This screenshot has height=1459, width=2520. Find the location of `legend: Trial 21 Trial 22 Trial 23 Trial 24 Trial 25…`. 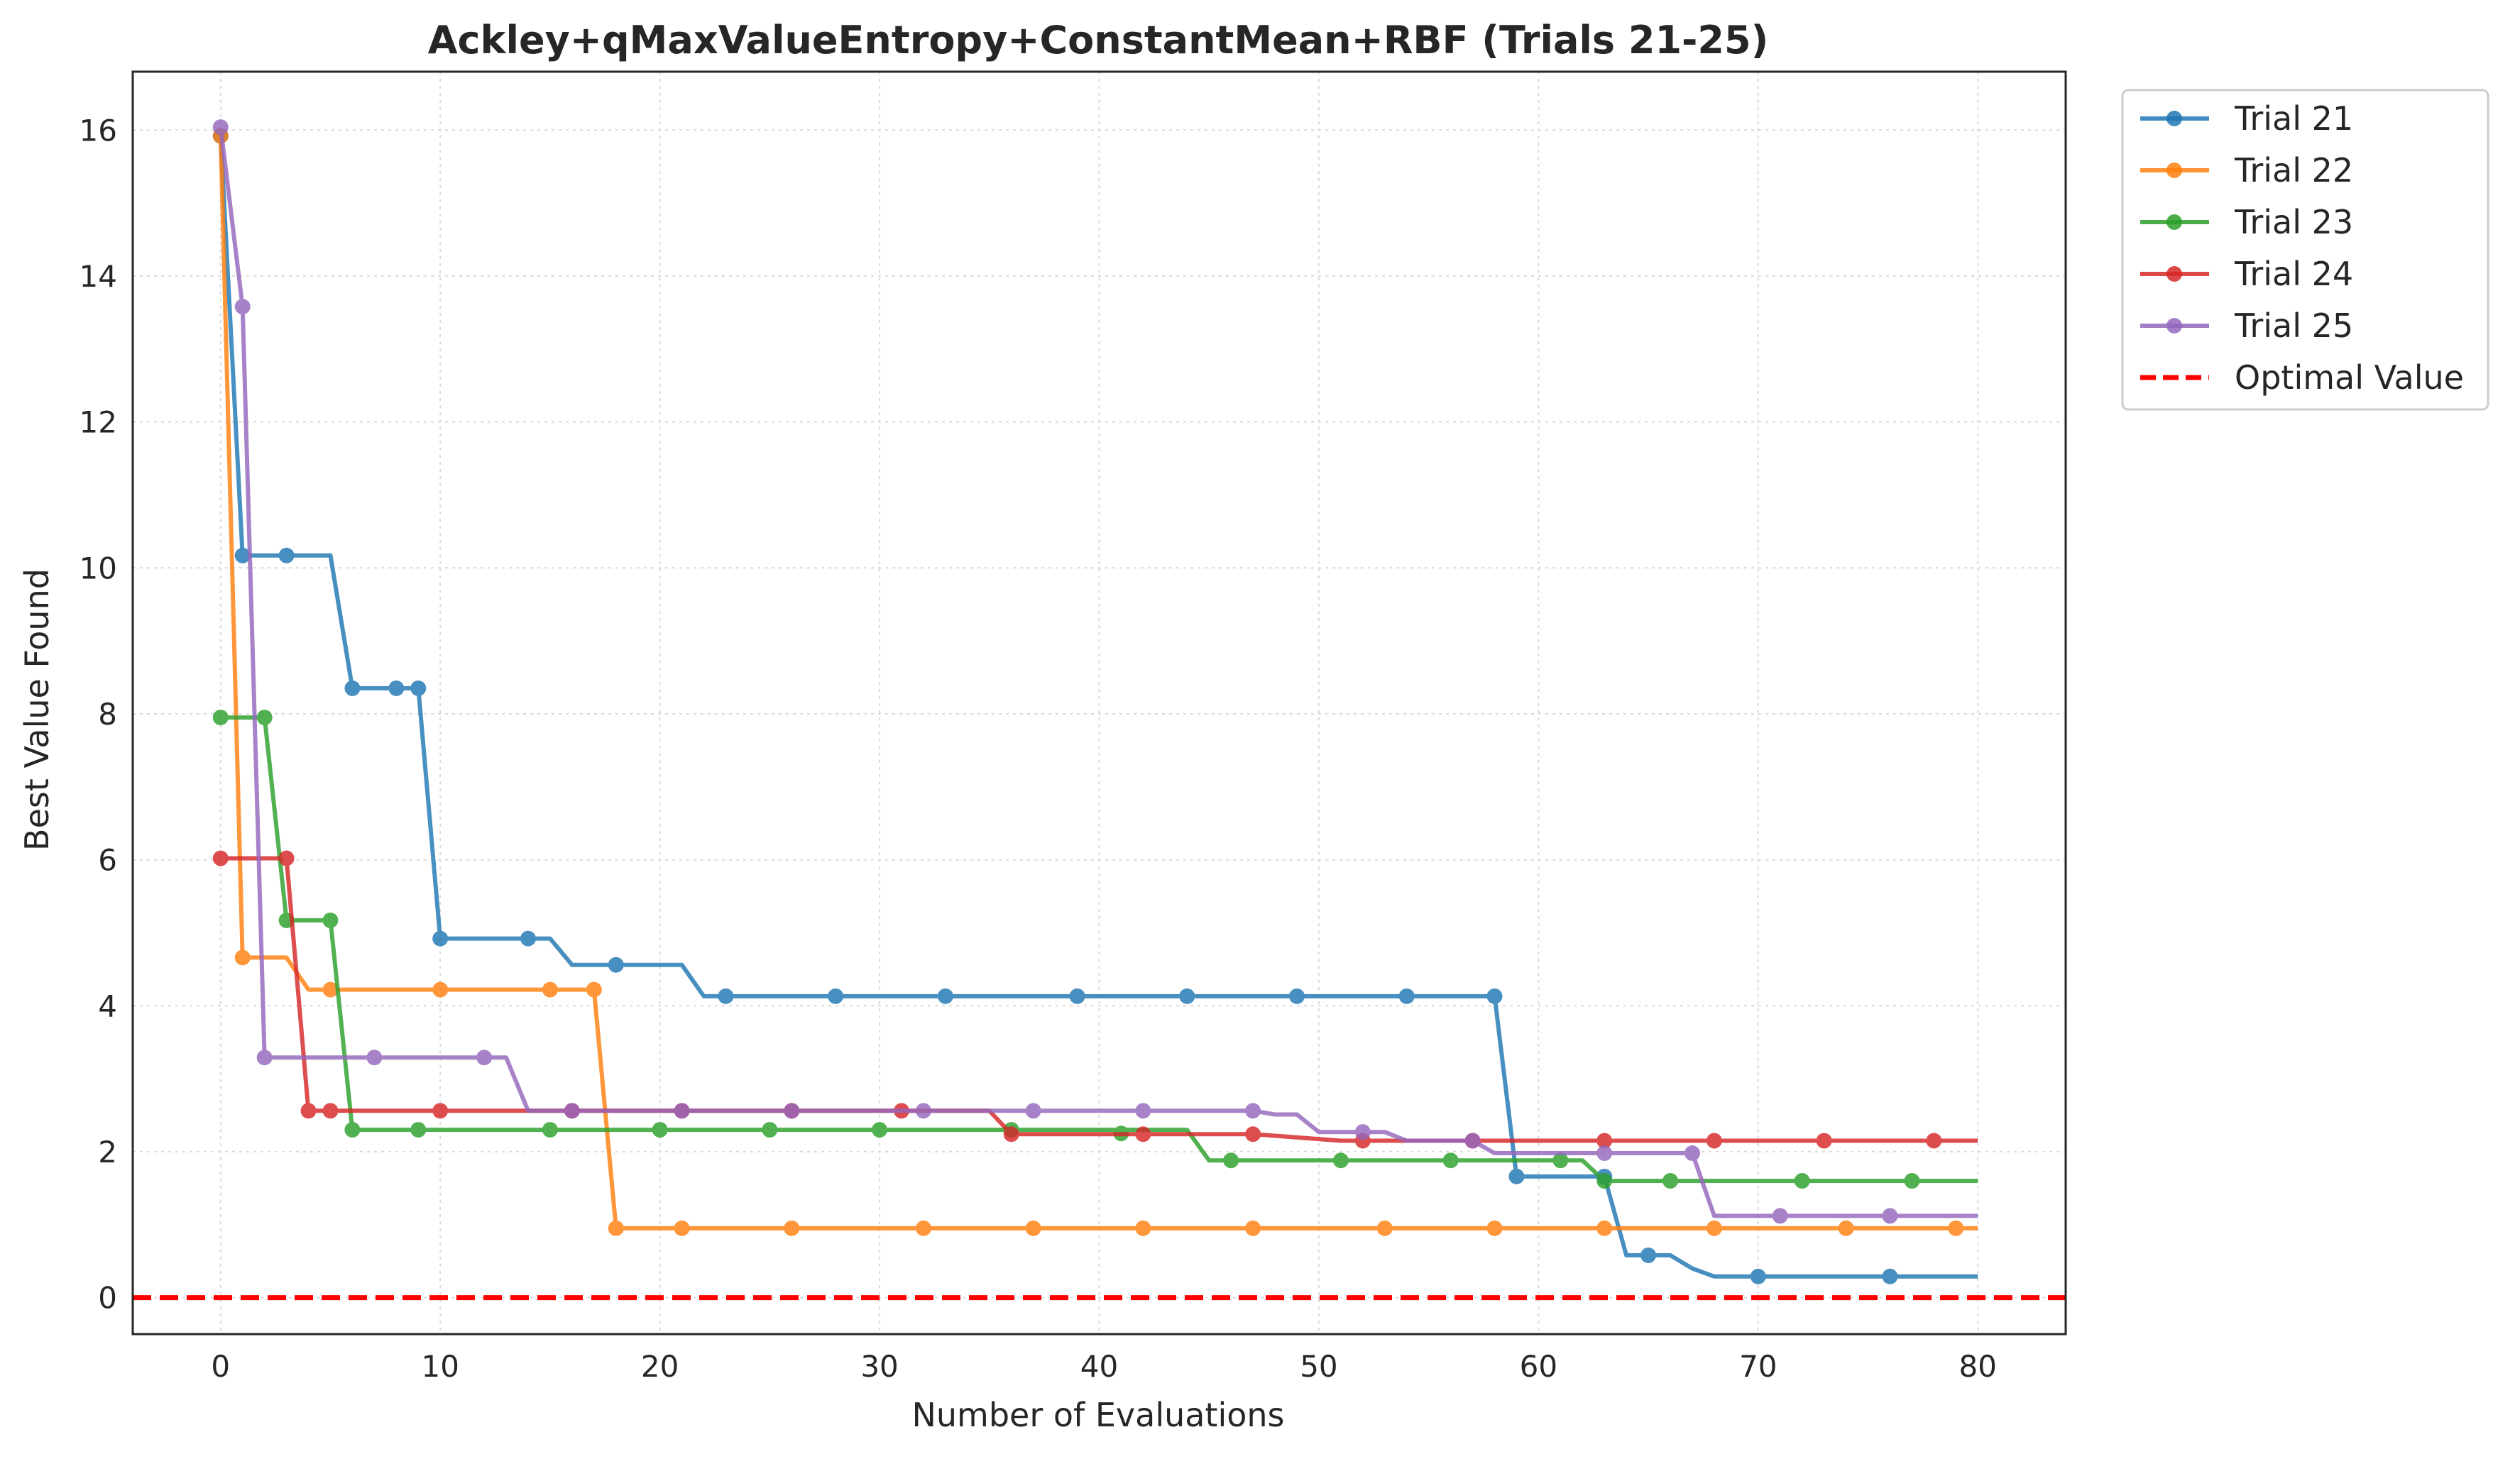

legend: Trial 21 Trial 22 Trial 23 Trial 24 Trial 25… is located at coordinates (2305, 250).